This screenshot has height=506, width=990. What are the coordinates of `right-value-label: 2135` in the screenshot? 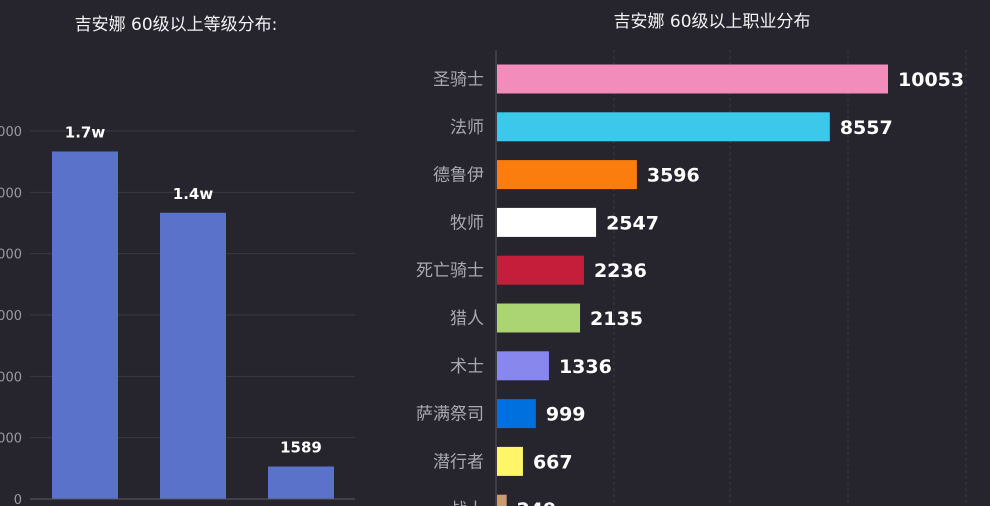 It's located at (616, 319).